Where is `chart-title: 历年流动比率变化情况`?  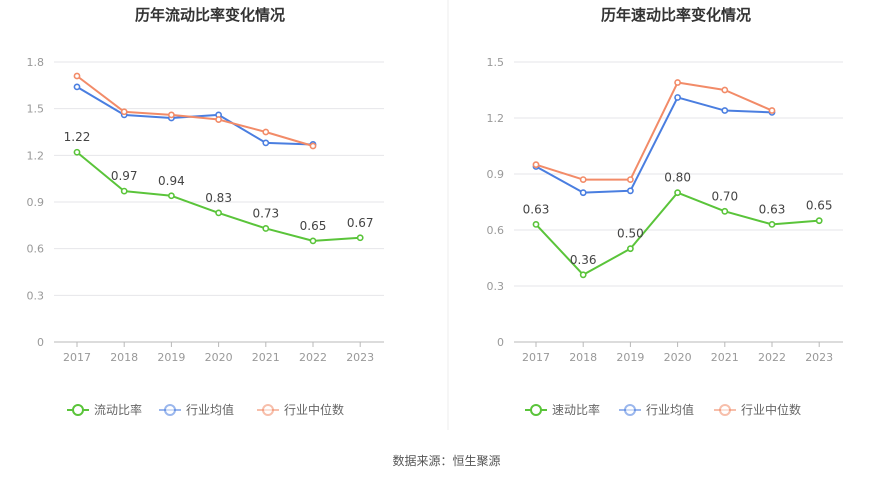
chart-title: 历年流动比率变化情况 is located at coordinates (210, 15).